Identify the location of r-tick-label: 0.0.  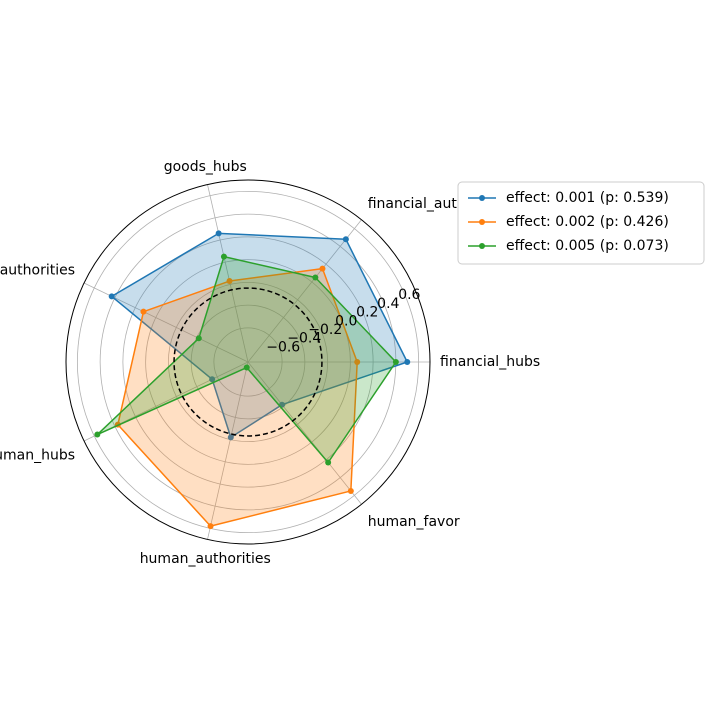
(346, 321).